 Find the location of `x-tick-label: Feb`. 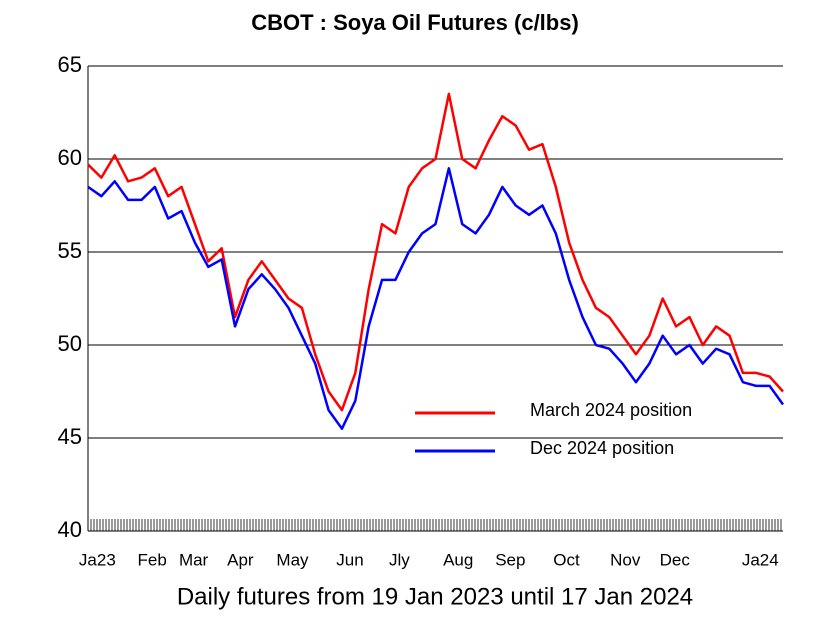

x-tick-label: Feb is located at coordinates (152, 559).